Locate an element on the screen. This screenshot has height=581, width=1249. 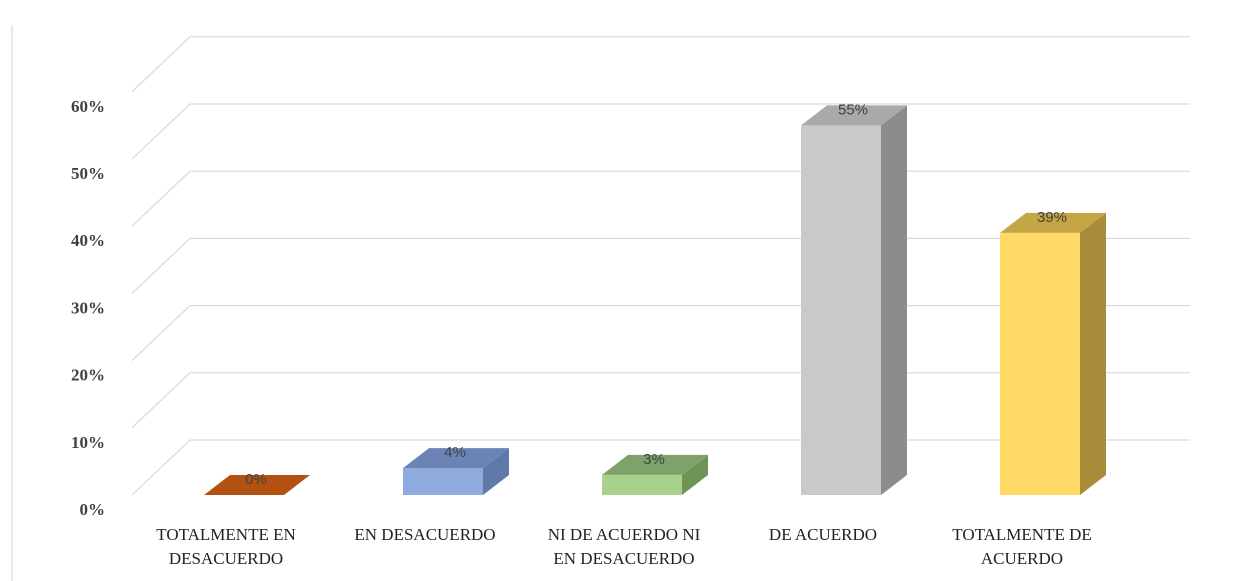
category-label: TOTALMENTE DE is located at coordinates (1022, 534).